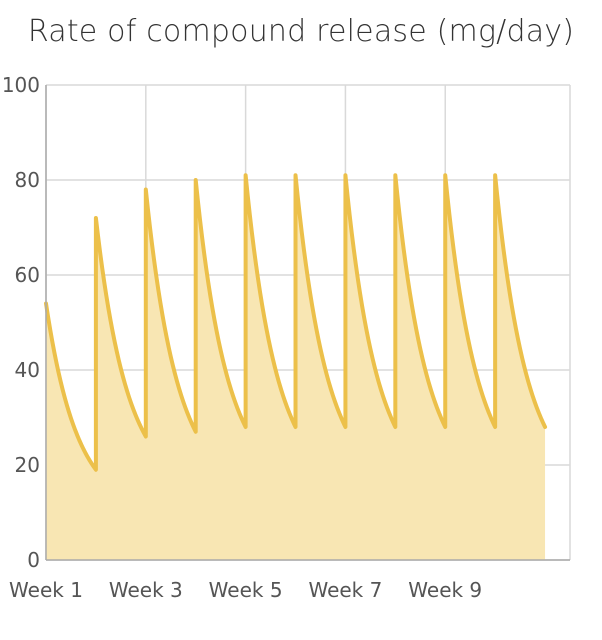 Image resolution: width=602 pixels, height=640 pixels. Describe the element at coordinates (445, 590) in the screenshot. I see `x-tick-label: Week 9` at that location.